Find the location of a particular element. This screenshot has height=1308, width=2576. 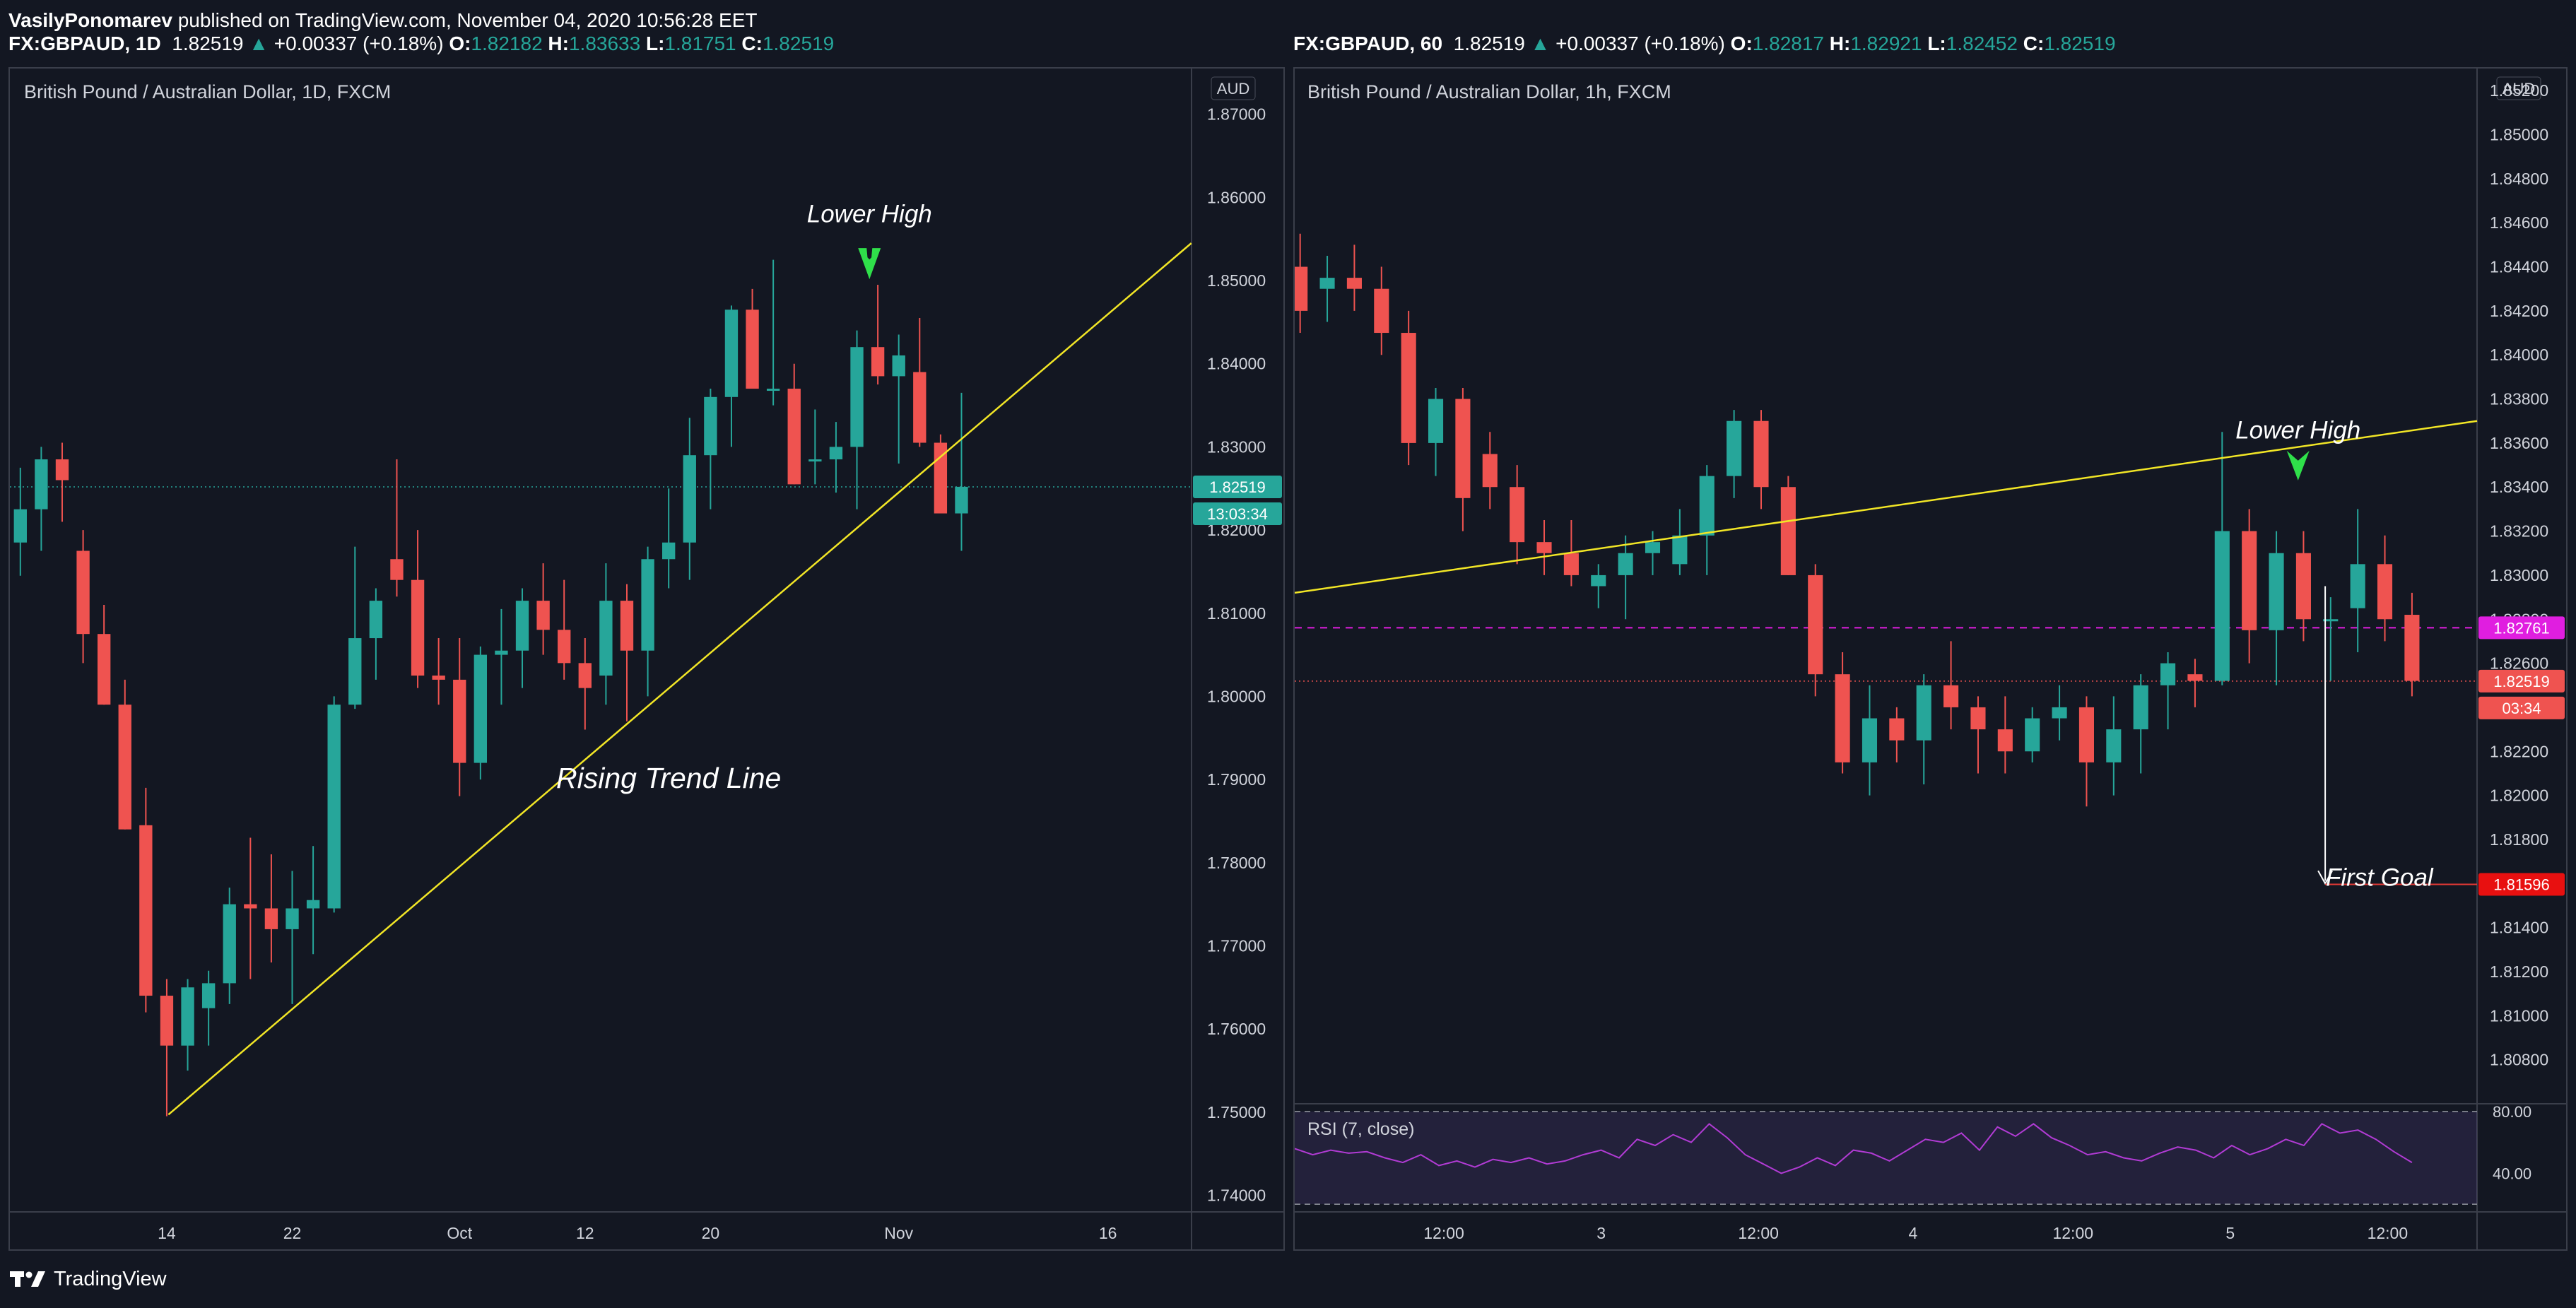

right-x-tick: 4 is located at coordinates (1912, 1233).